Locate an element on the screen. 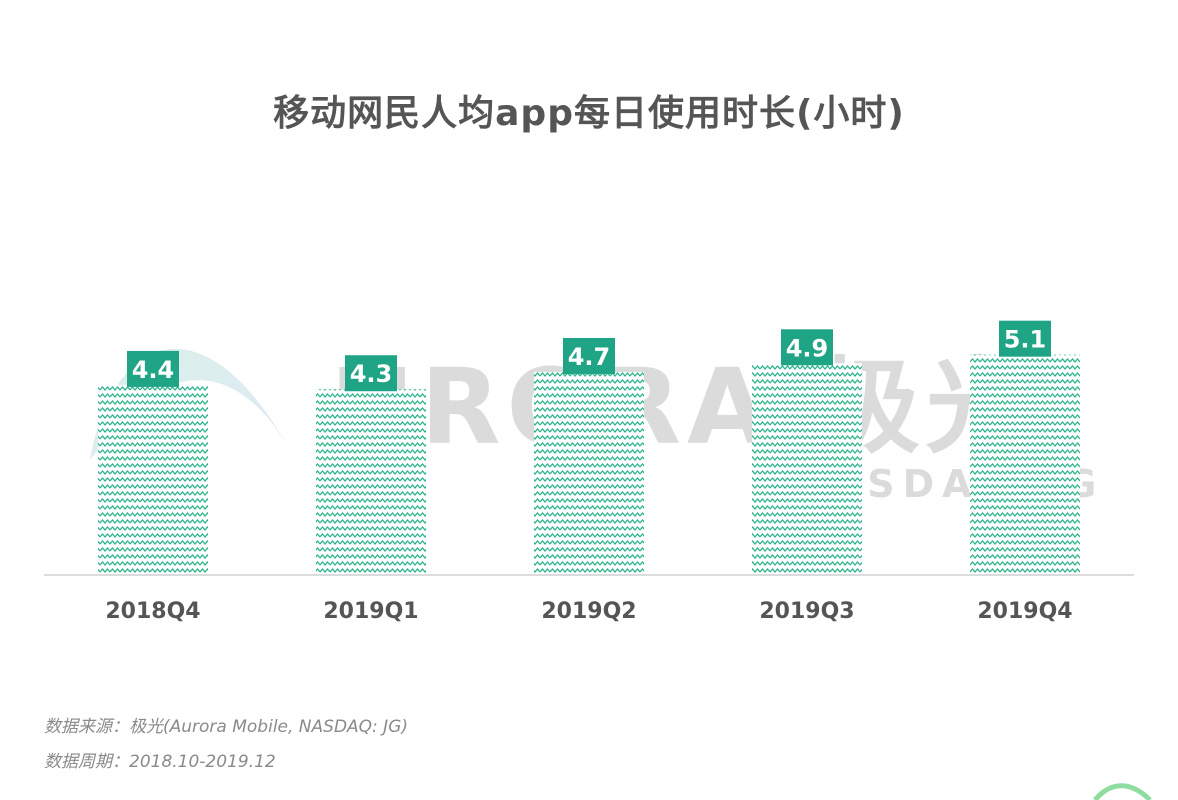 The width and height of the screenshot is (1178, 800). value-label-2019Q3: 4.9 is located at coordinates (807, 348).